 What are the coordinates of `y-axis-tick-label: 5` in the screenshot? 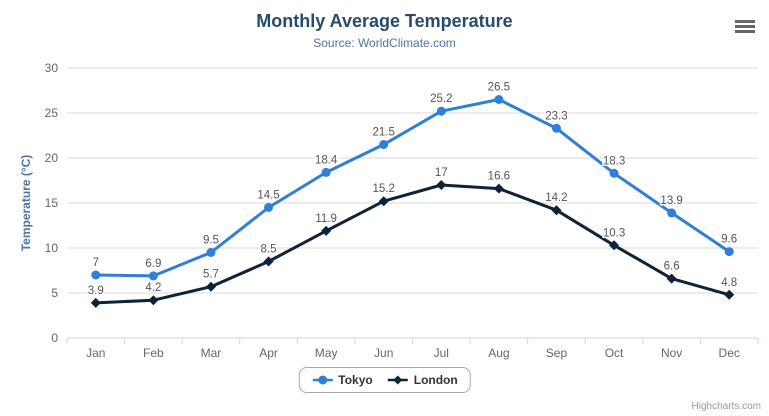 It's located at (54, 293).